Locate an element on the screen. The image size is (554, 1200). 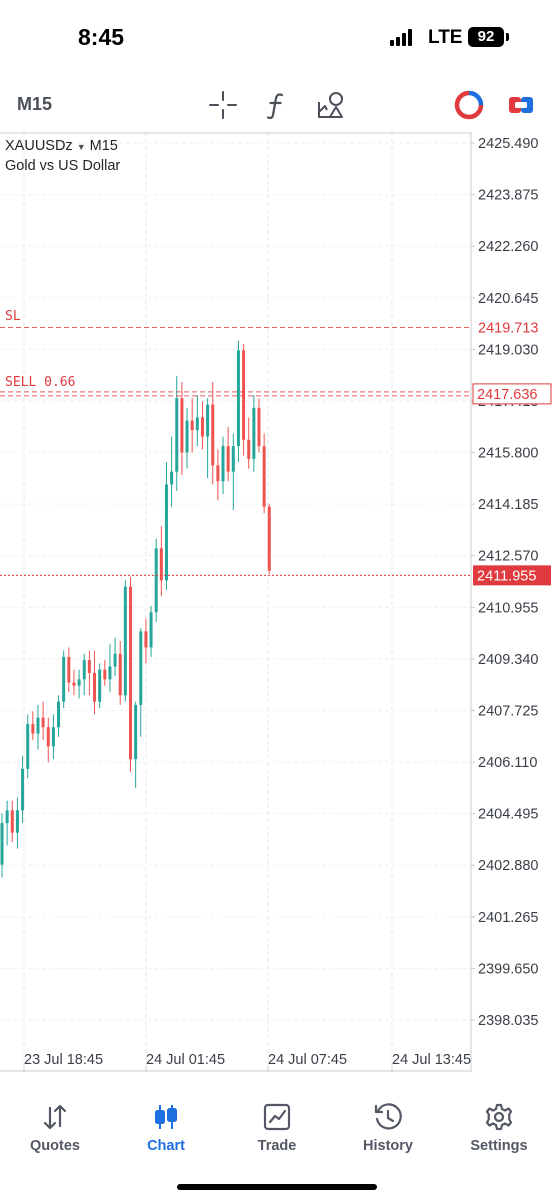
tab-quotes: Quotes is located at coordinates (55, 1128).